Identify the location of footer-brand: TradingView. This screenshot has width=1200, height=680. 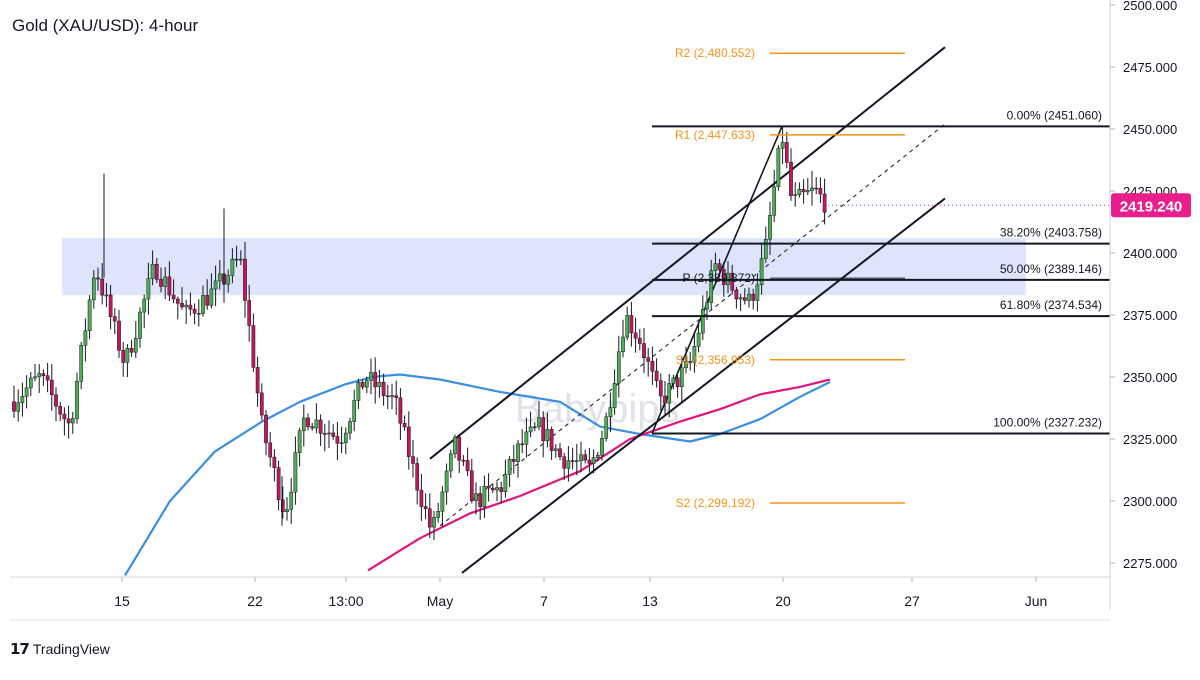
(71, 649).